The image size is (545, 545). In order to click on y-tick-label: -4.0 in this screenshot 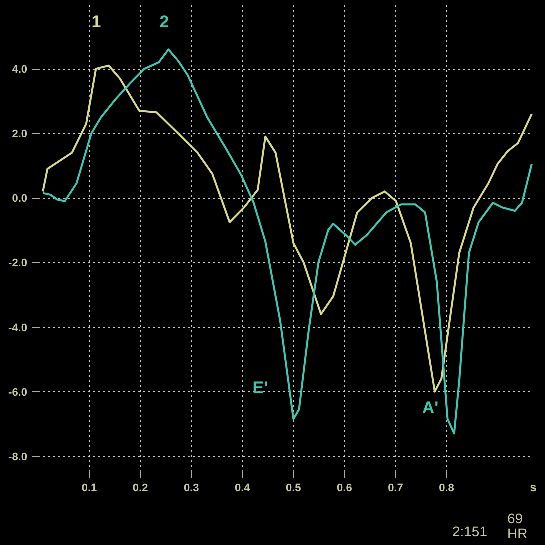, I will do `click(18, 328)`.